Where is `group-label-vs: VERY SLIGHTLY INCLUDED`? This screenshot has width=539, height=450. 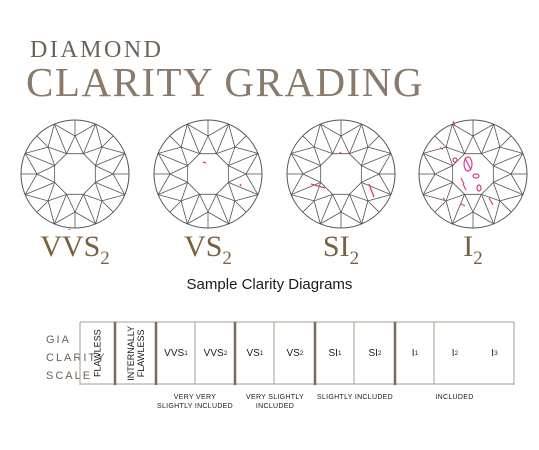 group-label-vs: VERY SLIGHTLY INCLUDED is located at coordinates (275, 402).